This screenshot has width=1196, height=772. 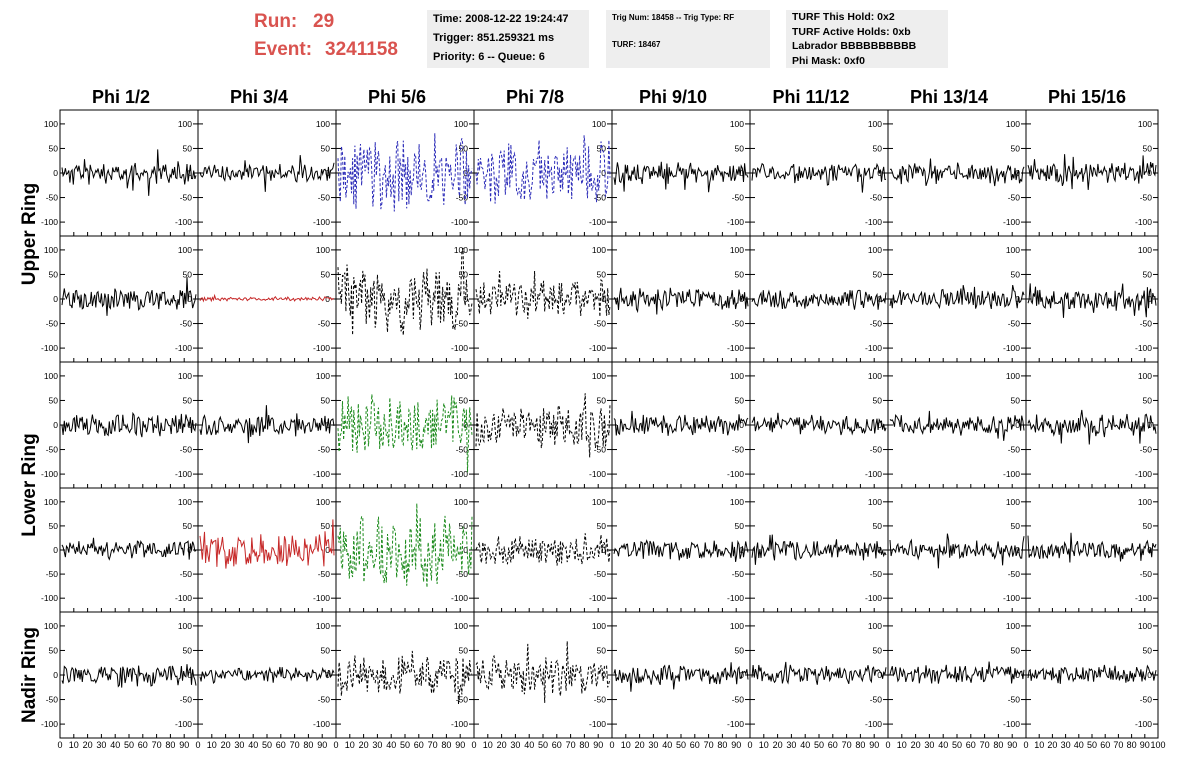 What do you see at coordinates (985, 745) in the screenshot?
I see `x-tick-label: 70` at bounding box center [985, 745].